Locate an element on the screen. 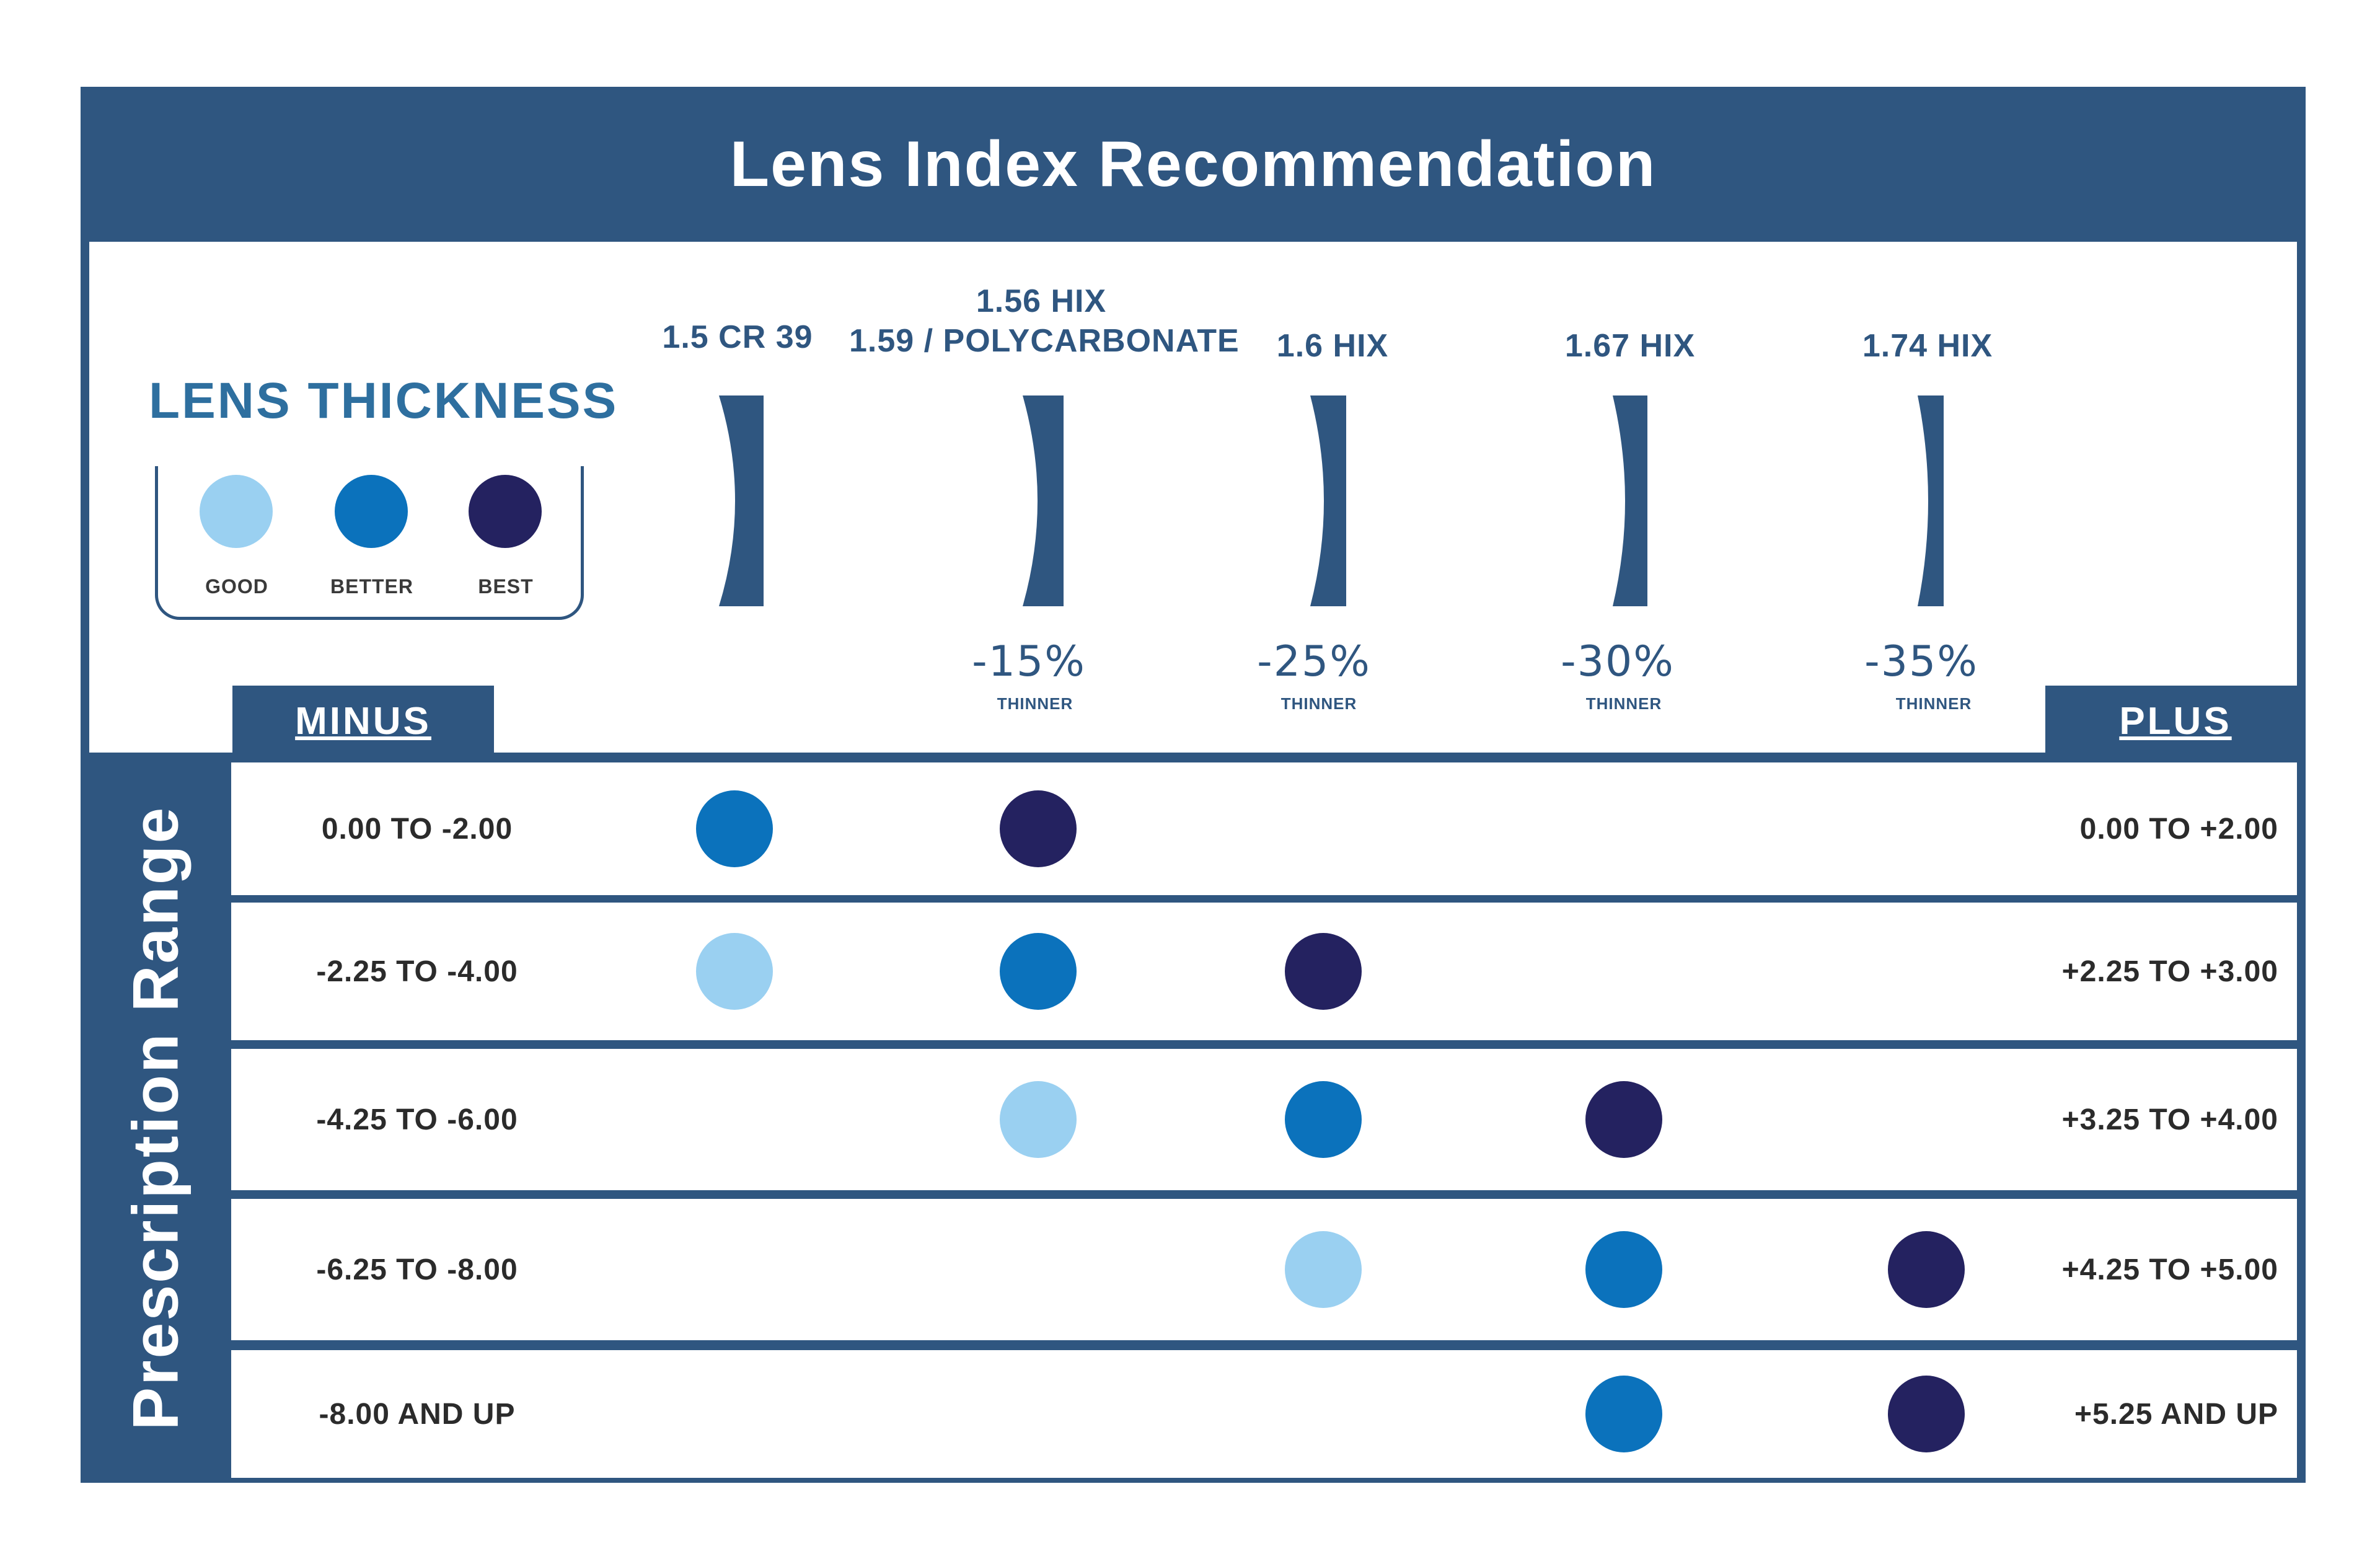  table-row: 0.00 TO -2.00 0.00 TO +2.00 is located at coordinates (1264, 828).